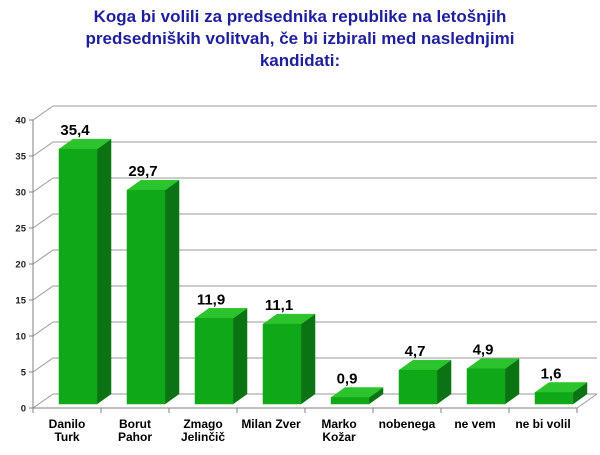  Describe the element at coordinates (135, 437) in the screenshot. I see `category-label: Pahor` at that location.